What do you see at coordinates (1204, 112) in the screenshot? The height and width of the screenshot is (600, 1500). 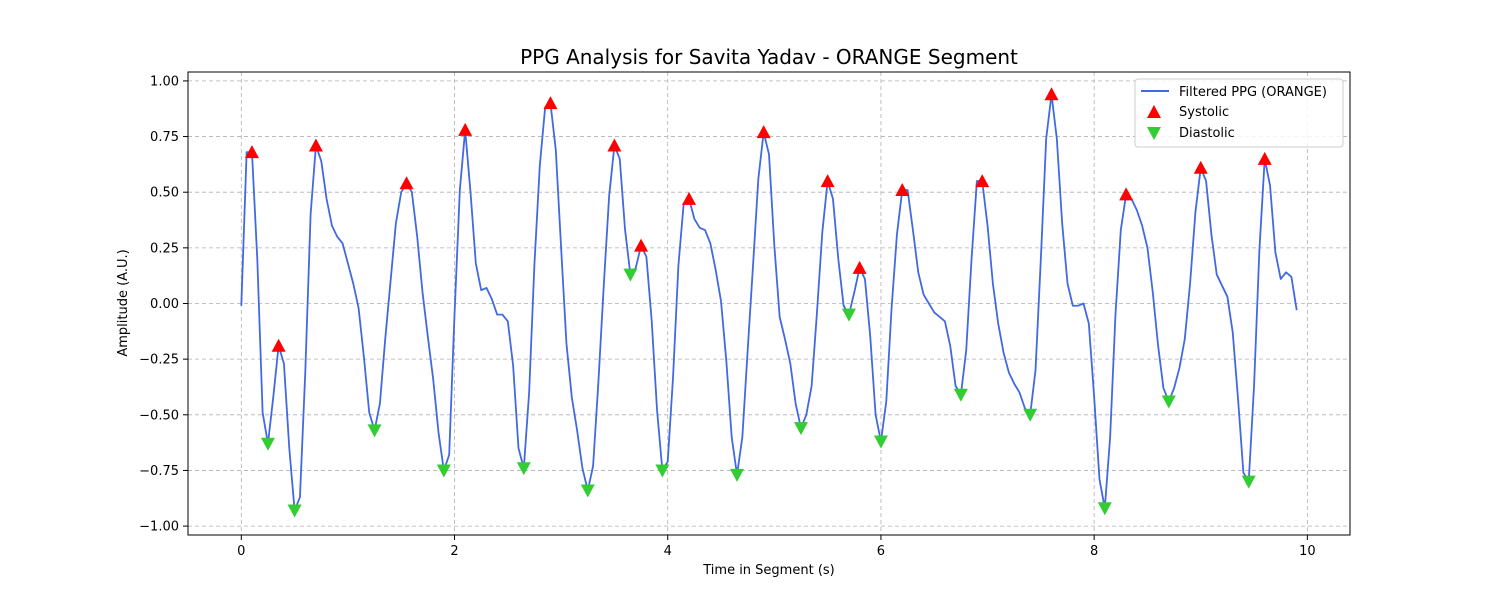 I see `legend-label-systolic: Systolic` at bounding box center [1204, 112].